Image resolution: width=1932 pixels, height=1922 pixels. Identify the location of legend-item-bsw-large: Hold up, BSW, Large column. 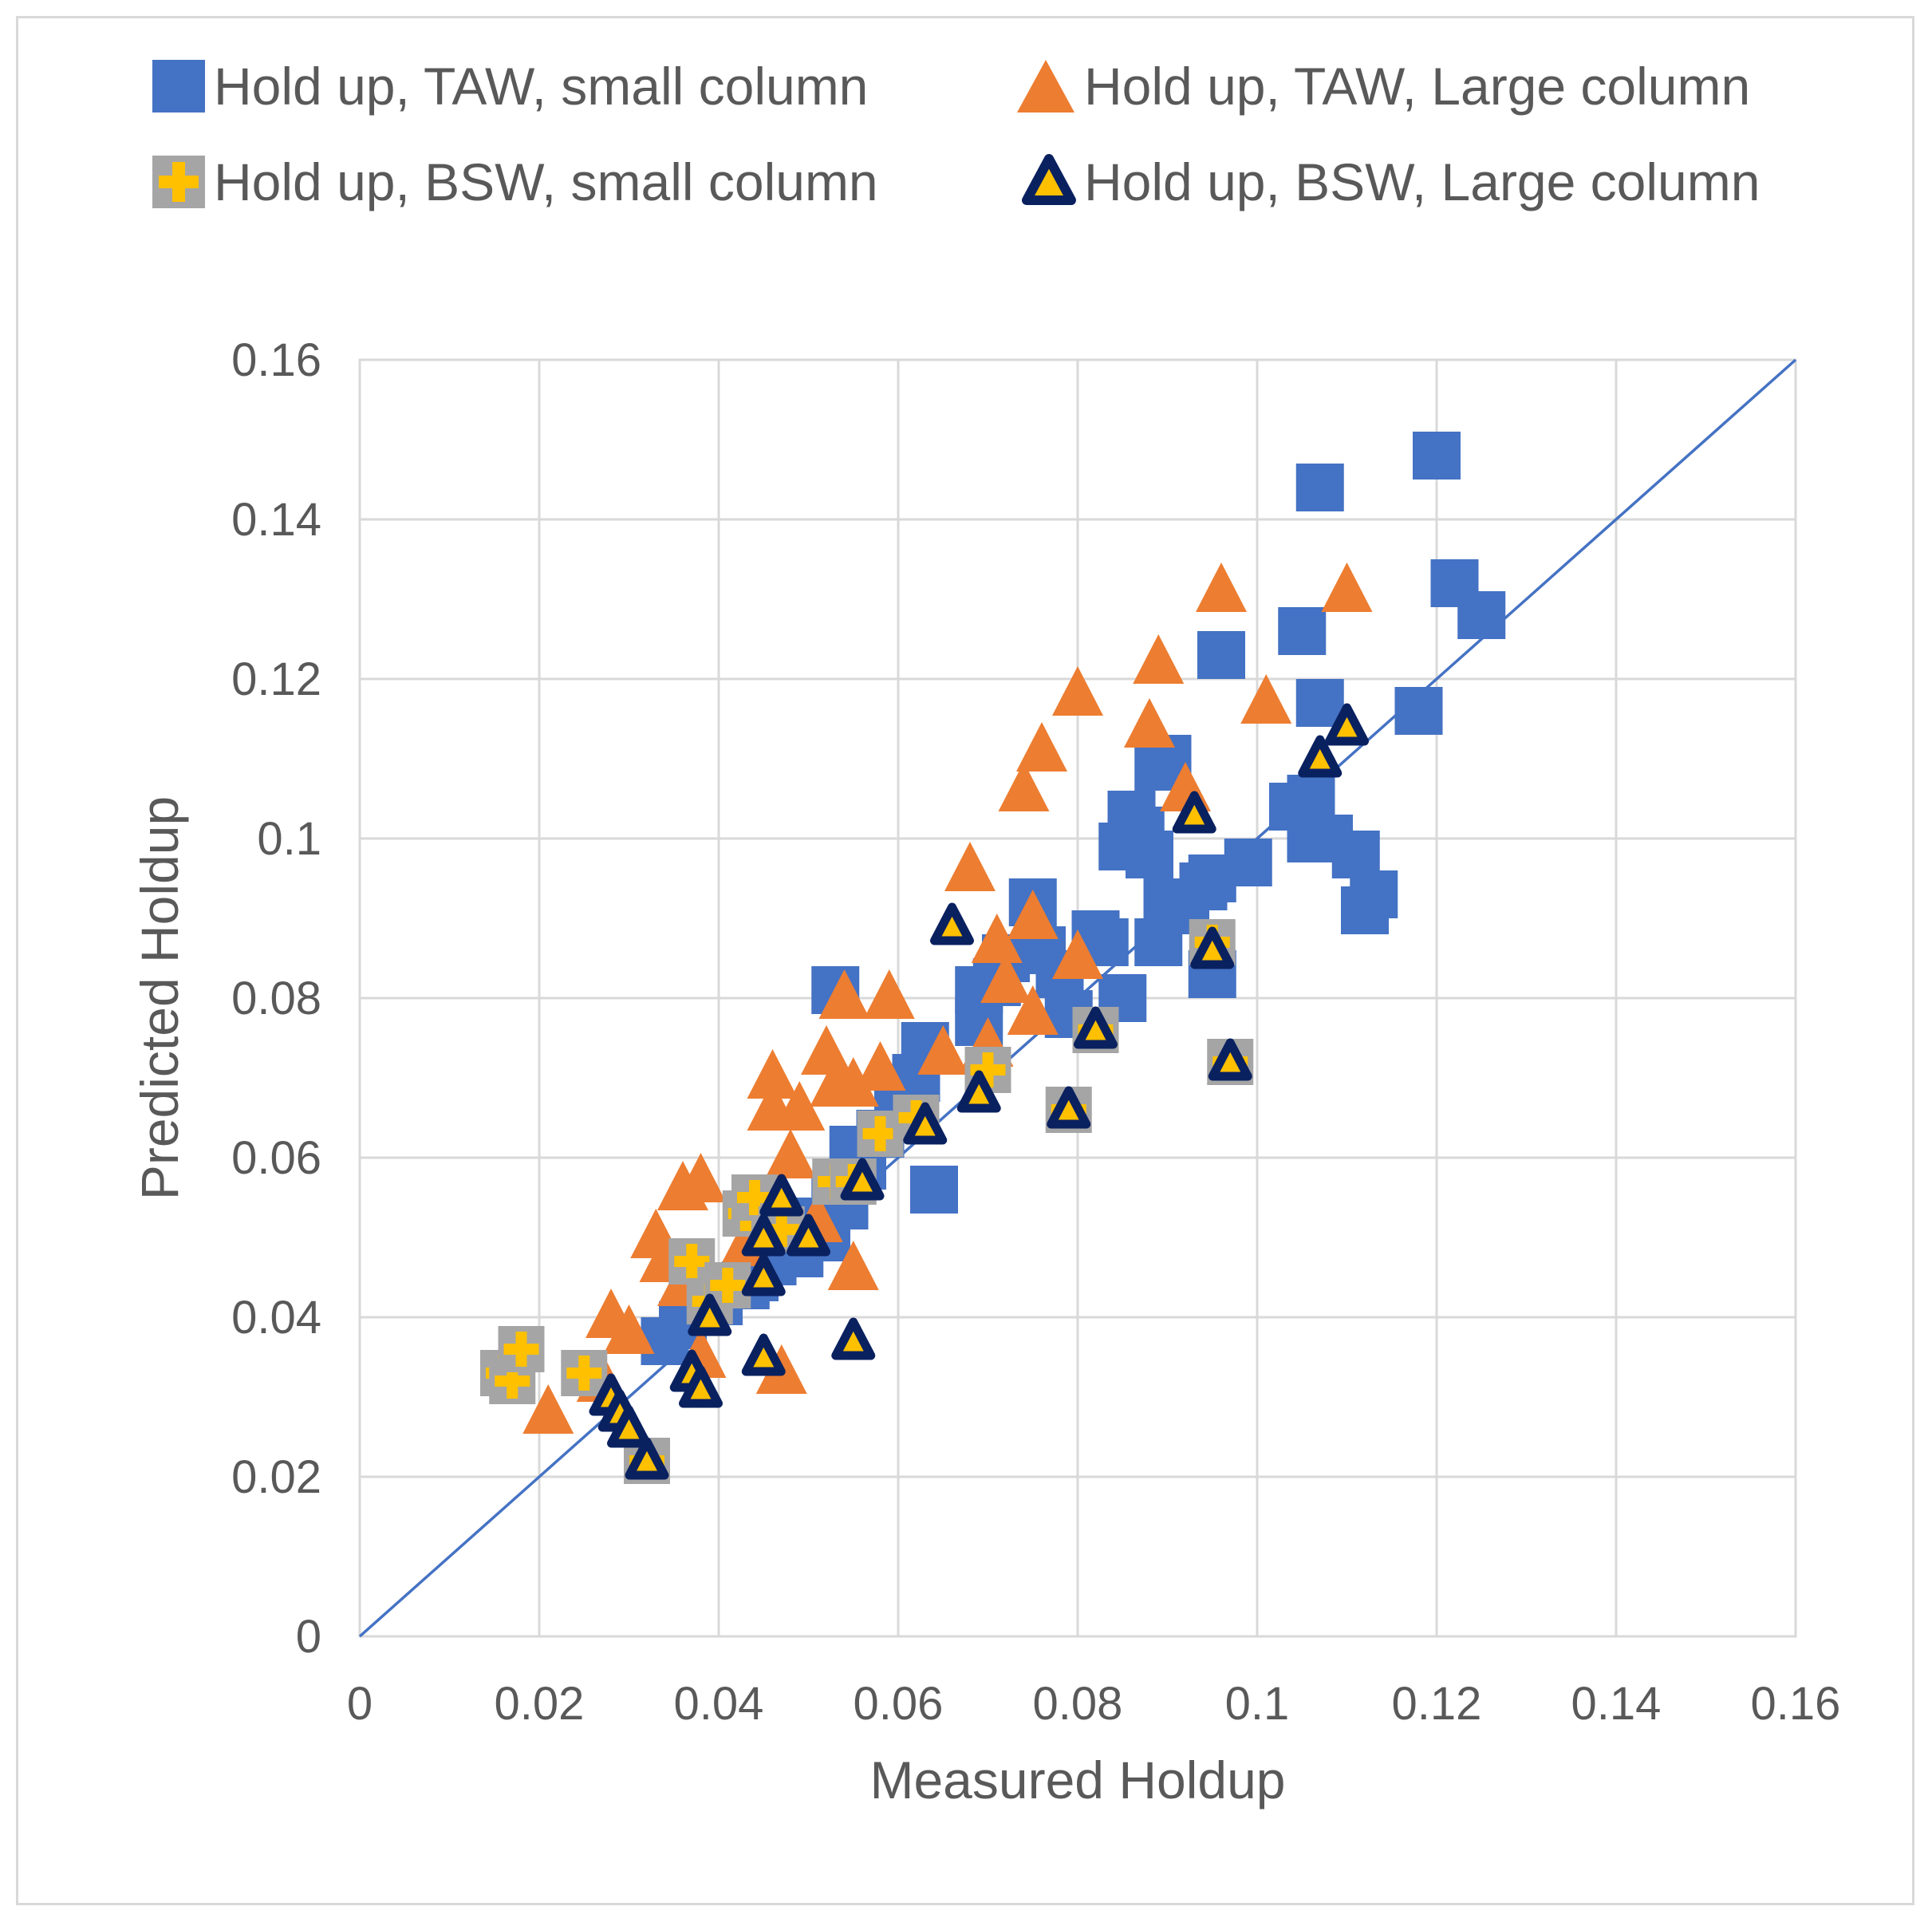
(1391, 181).